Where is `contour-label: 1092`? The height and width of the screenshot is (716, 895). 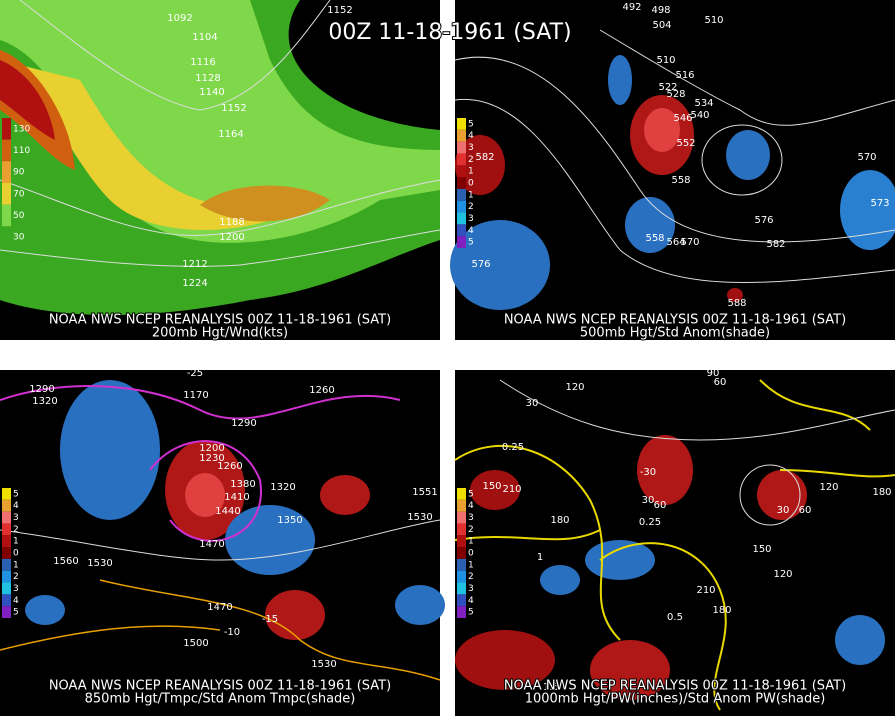 contour-label: 1092 is located at coordinates (179, 18).